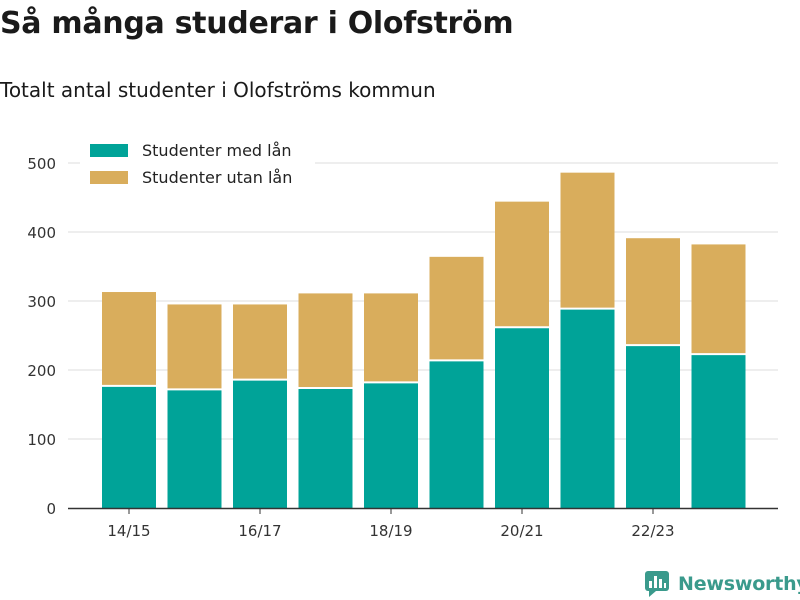  What do you see at coordinates (257, 23) in the screenshot?
I see `chart-title: Så många studerar i Olofström` at bounding box center [257, 23].